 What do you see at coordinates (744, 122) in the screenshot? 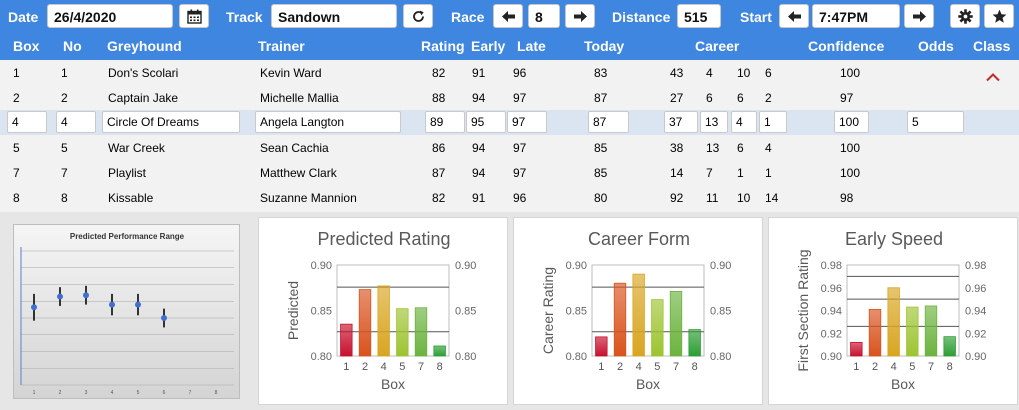
I see `career-2nd-field: 4` at bounding box center [744, 122].